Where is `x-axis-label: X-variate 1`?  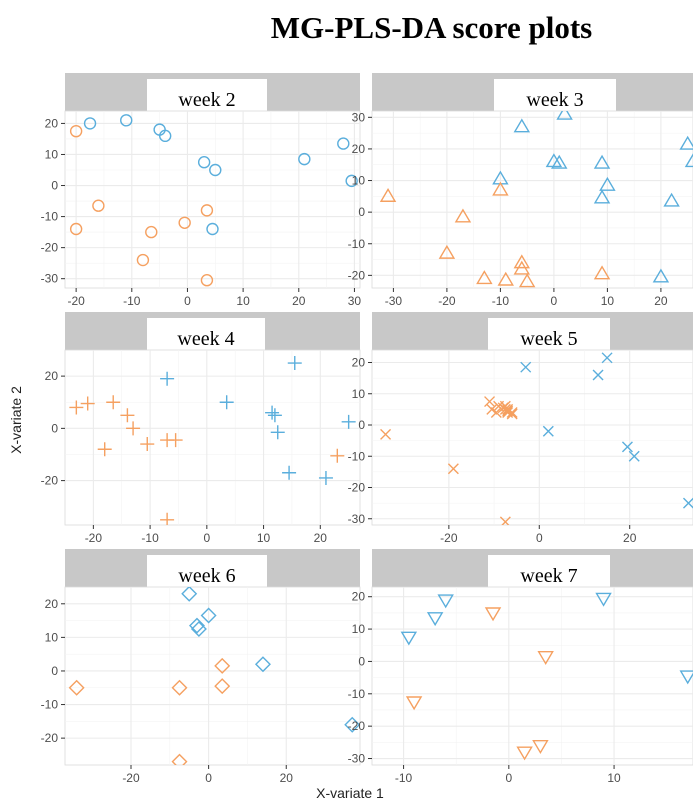 x-axis-label: X-variate 1 is located at coordinates (350, 793).